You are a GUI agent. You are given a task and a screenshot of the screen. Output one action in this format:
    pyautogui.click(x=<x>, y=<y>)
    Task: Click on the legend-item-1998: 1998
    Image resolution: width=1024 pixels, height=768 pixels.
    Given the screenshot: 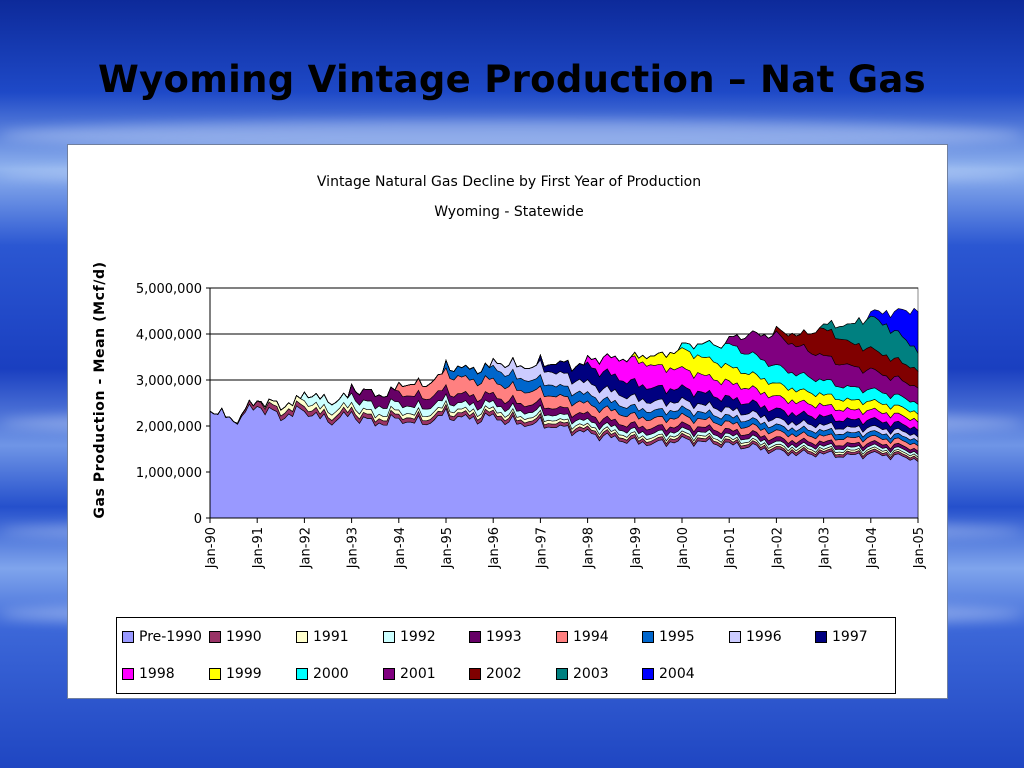 What is the action you would take?
    pyautogui.click(x=148, y=674)
    